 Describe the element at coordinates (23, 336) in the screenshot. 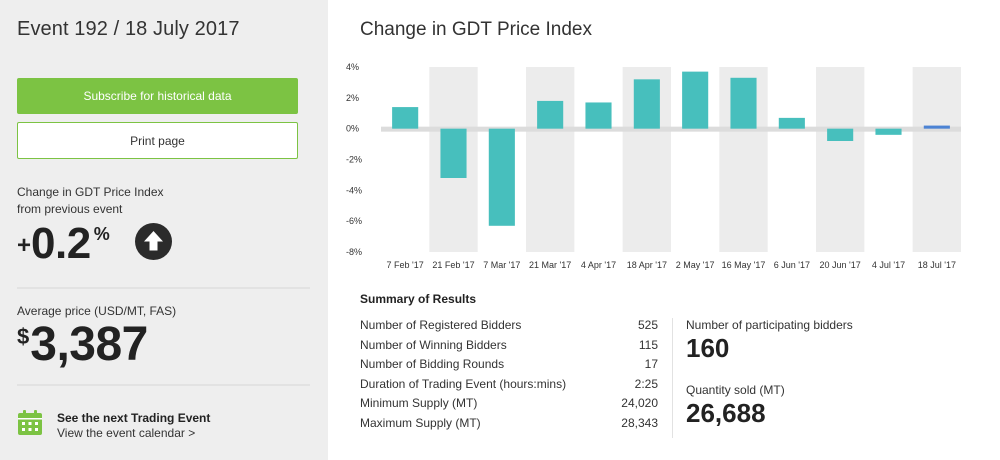

I see `currency-symbol: $` at that location.